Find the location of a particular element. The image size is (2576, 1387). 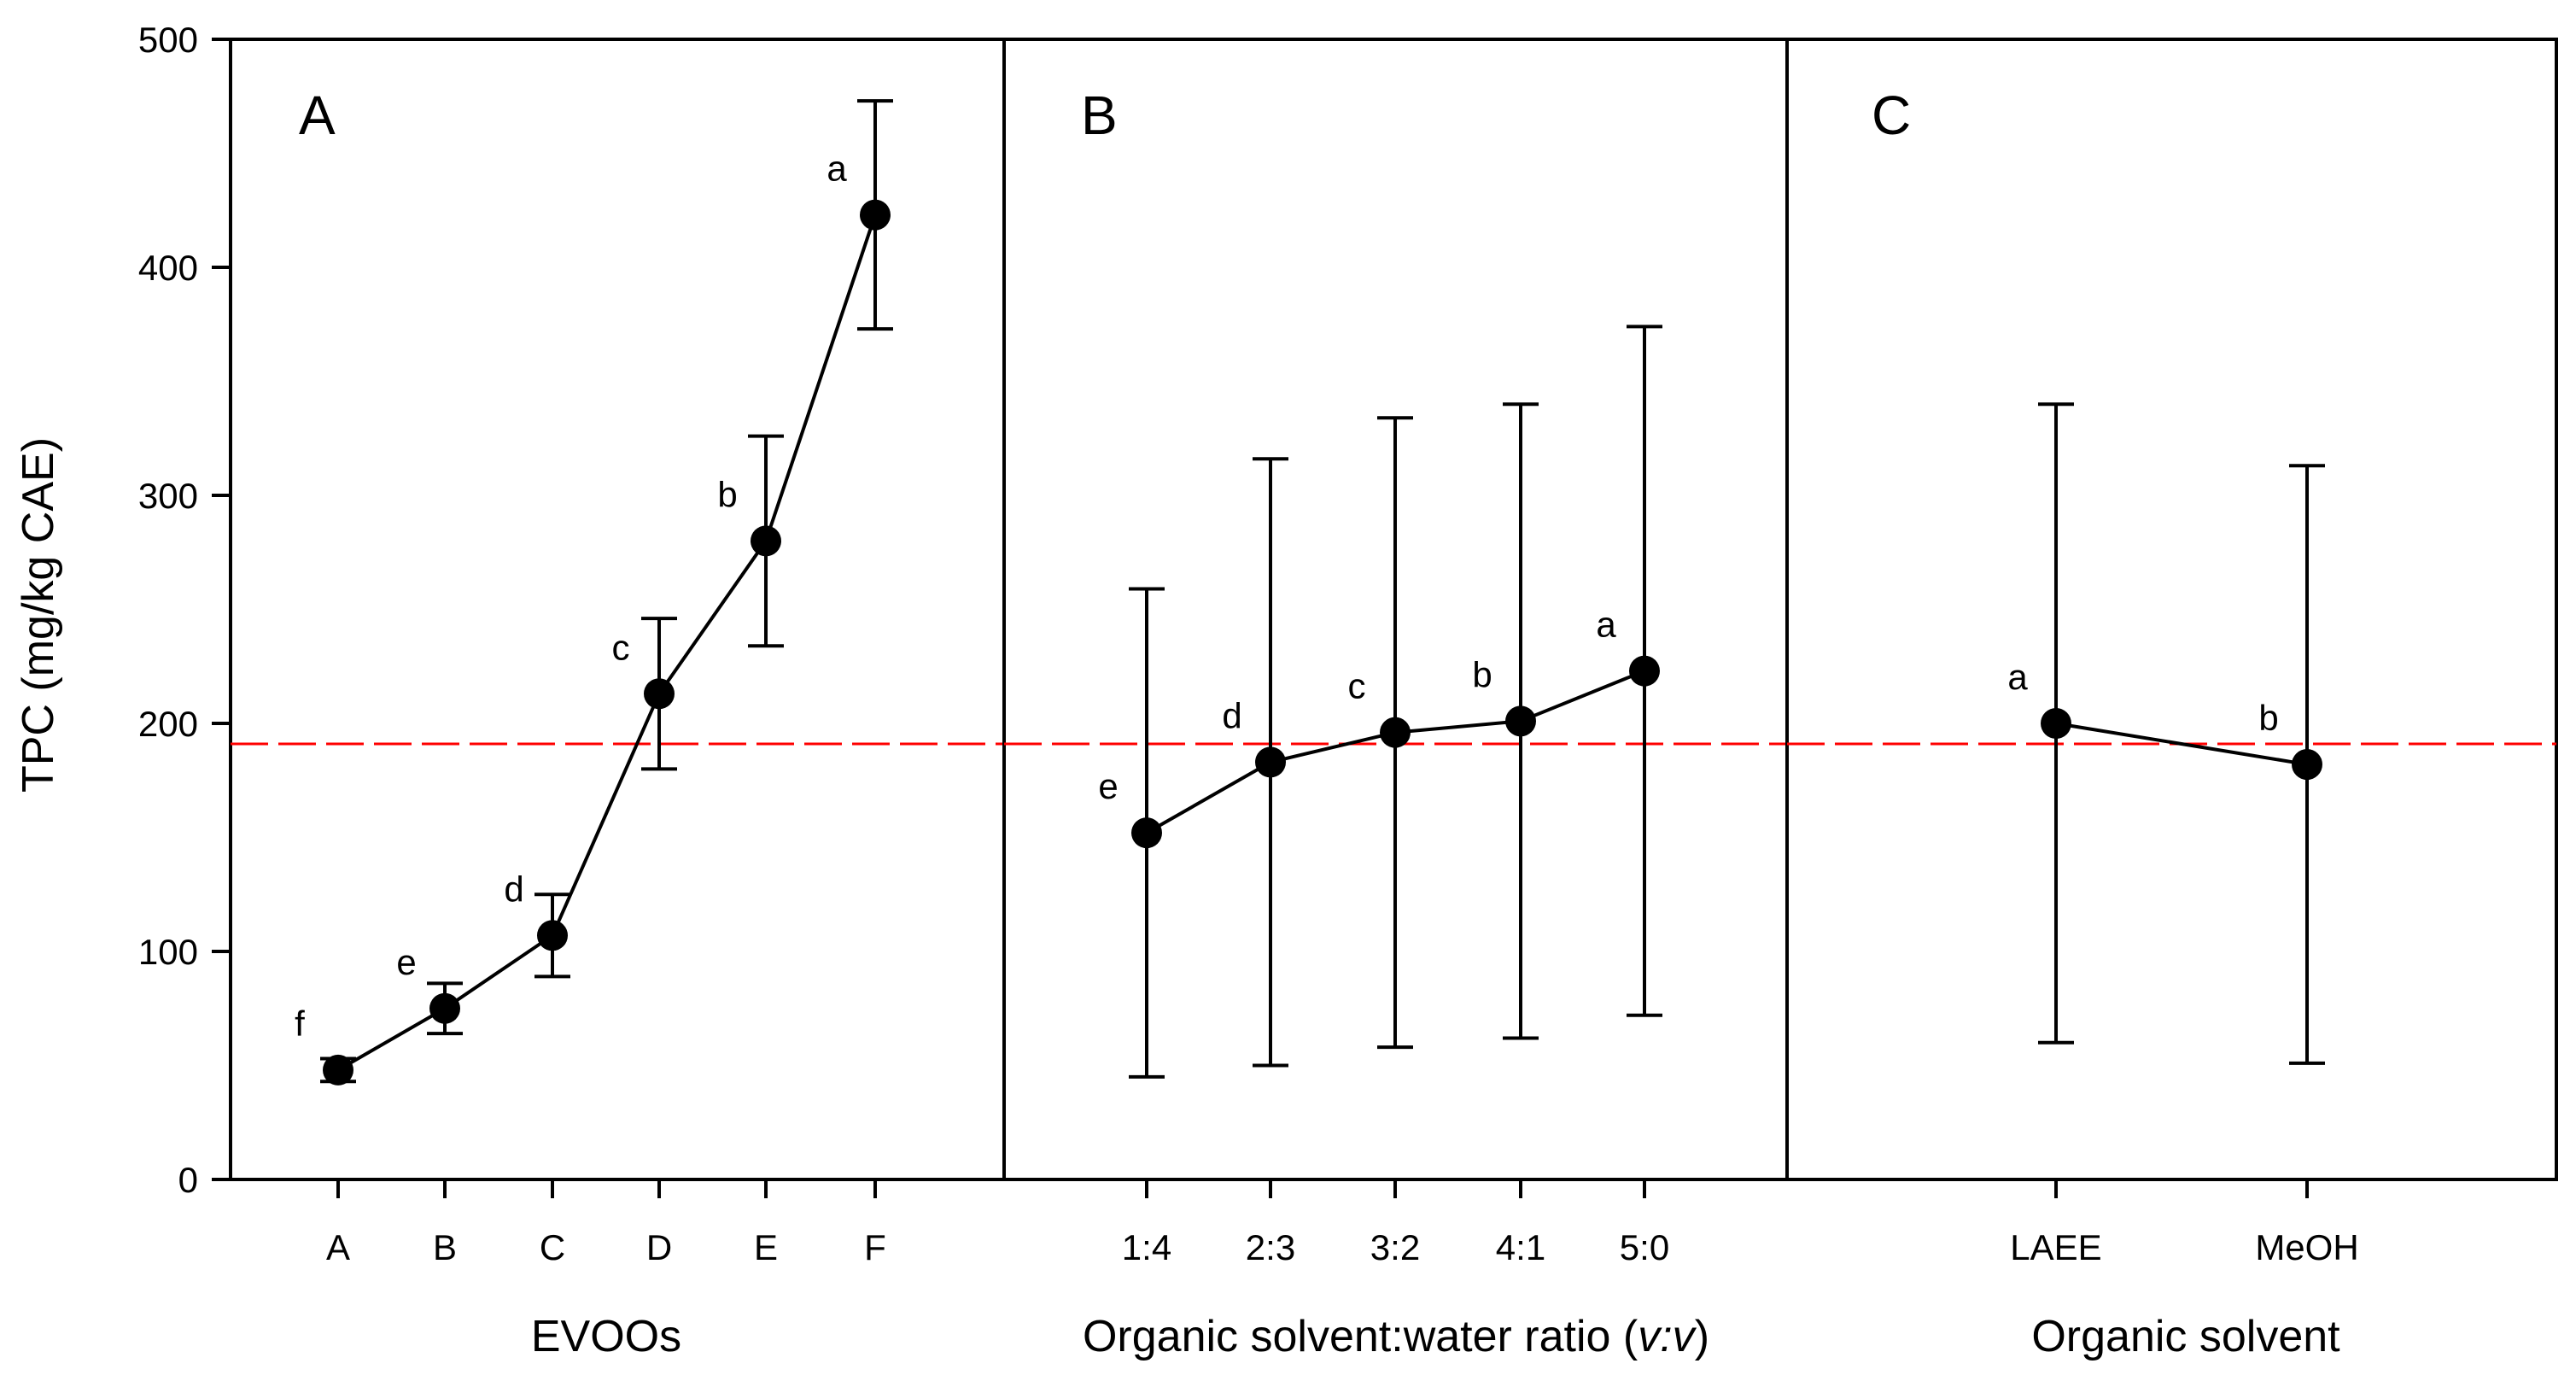

panel-letter: B is located at coordinates (1099, 115).